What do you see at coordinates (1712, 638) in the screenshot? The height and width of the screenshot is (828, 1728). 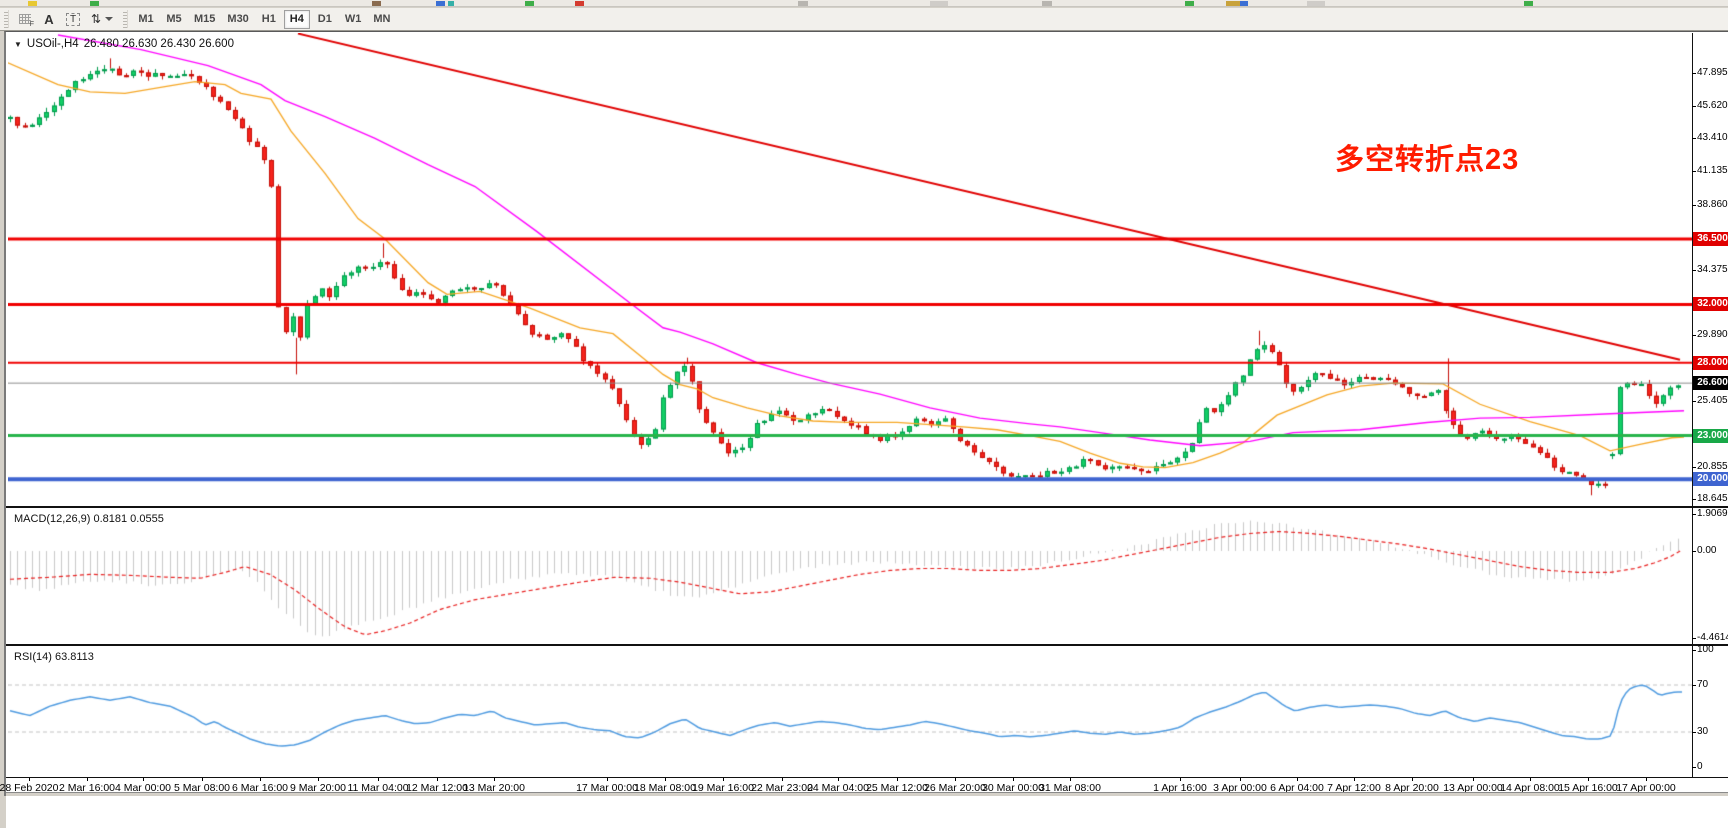 I see `macd-axis-label: -4.4614` at bounding box center [1712, 638].